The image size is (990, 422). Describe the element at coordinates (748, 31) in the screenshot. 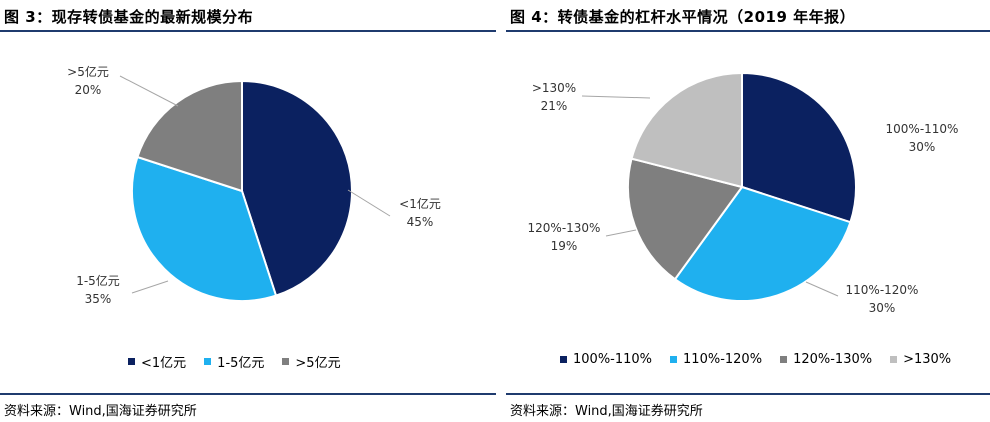

I see `figure-4-top-rule` at that location.